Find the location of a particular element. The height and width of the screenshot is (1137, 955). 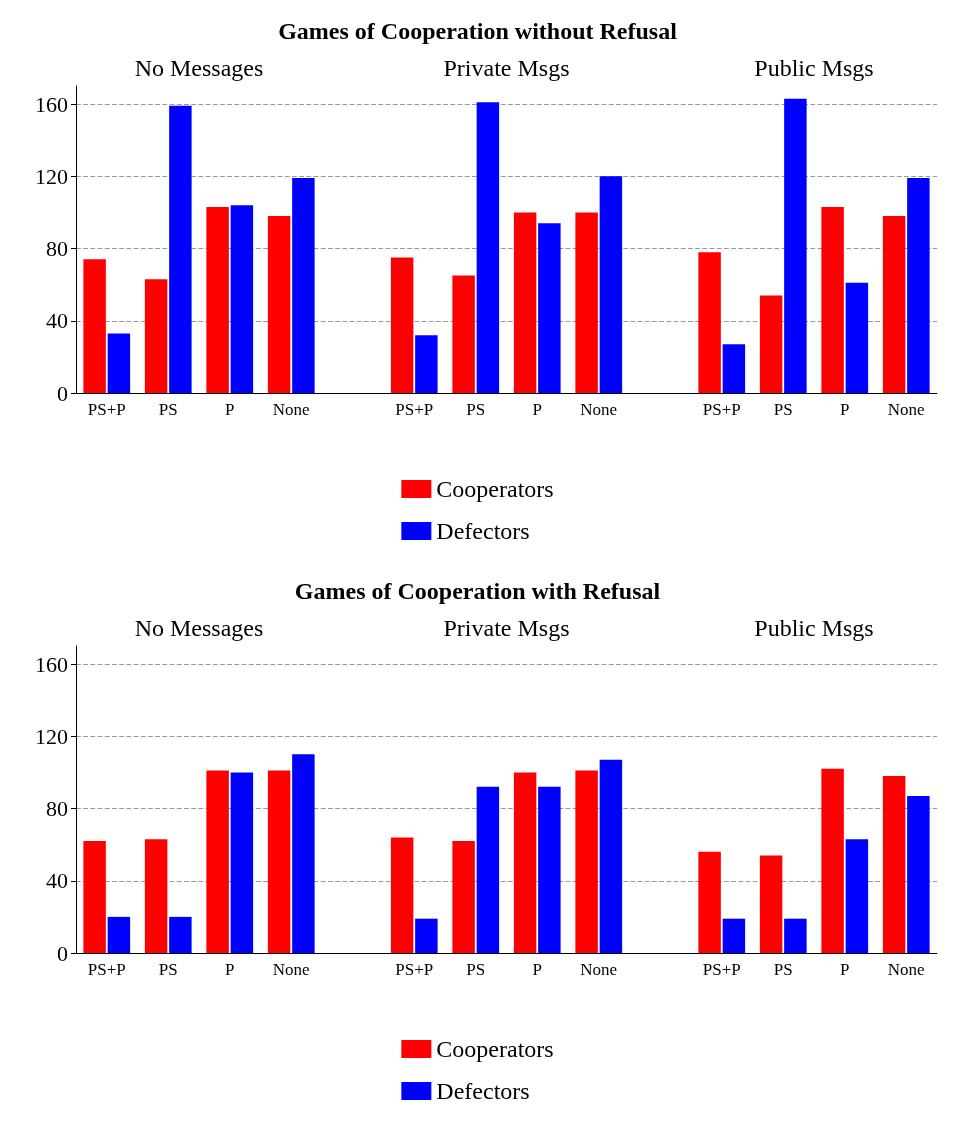

chart-title: Games of Cooperation without Refusal is located at coordinates (478, 31).